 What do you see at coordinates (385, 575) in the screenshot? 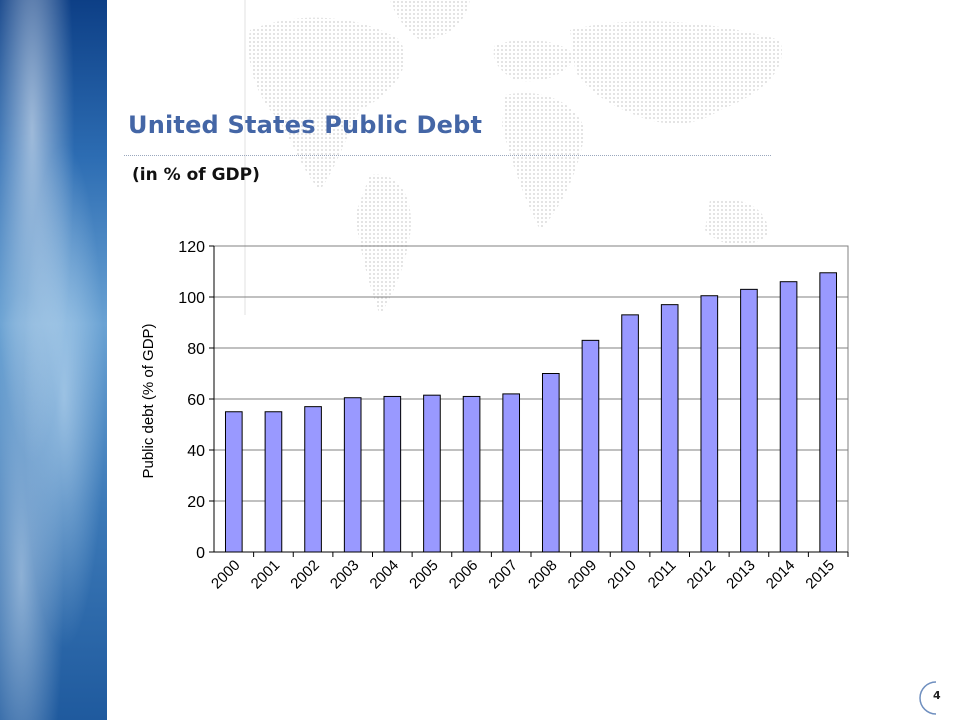
I see `x-tick-label-2004: 2004` at bounding box center [385, 575].